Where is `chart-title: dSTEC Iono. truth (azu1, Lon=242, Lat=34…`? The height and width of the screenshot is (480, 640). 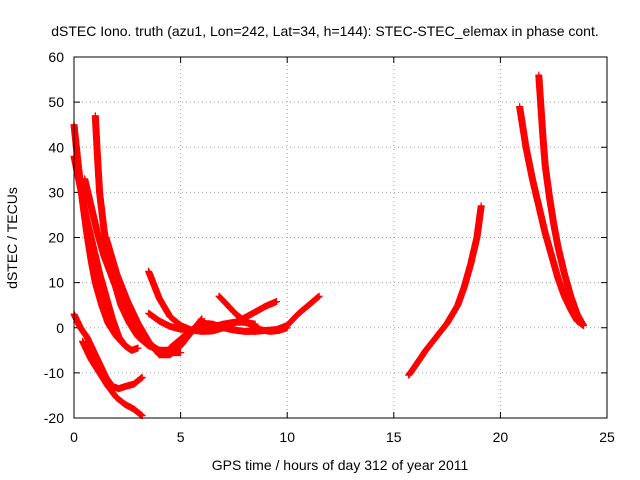
chart-title: dSTEC Iono. truth (azu1, Lon=242, Lat=34… is located at coordinates (324, 31).